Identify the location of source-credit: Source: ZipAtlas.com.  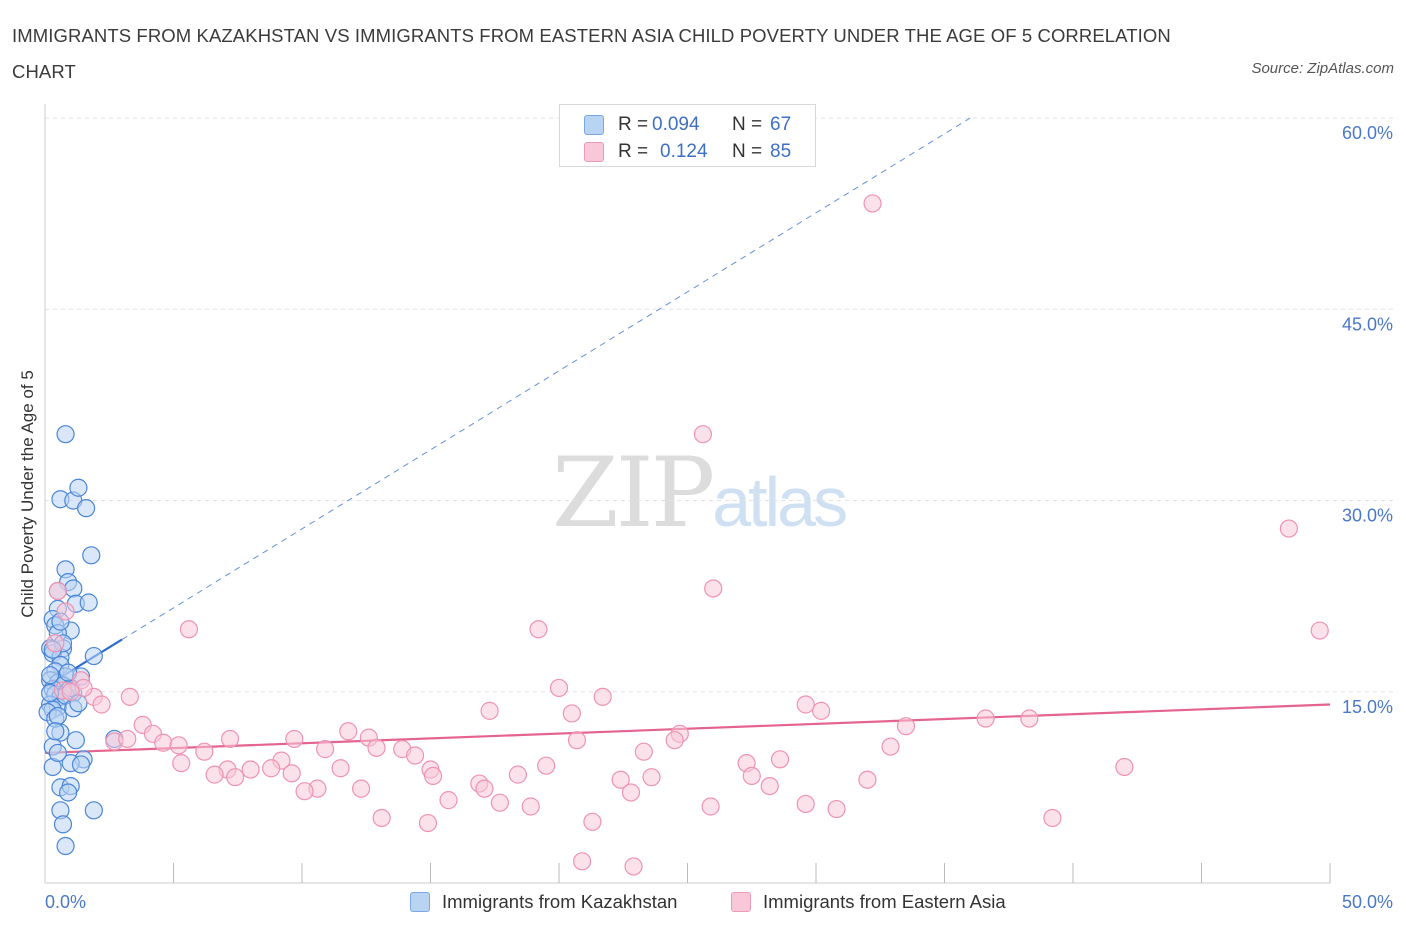
(1322, 68).